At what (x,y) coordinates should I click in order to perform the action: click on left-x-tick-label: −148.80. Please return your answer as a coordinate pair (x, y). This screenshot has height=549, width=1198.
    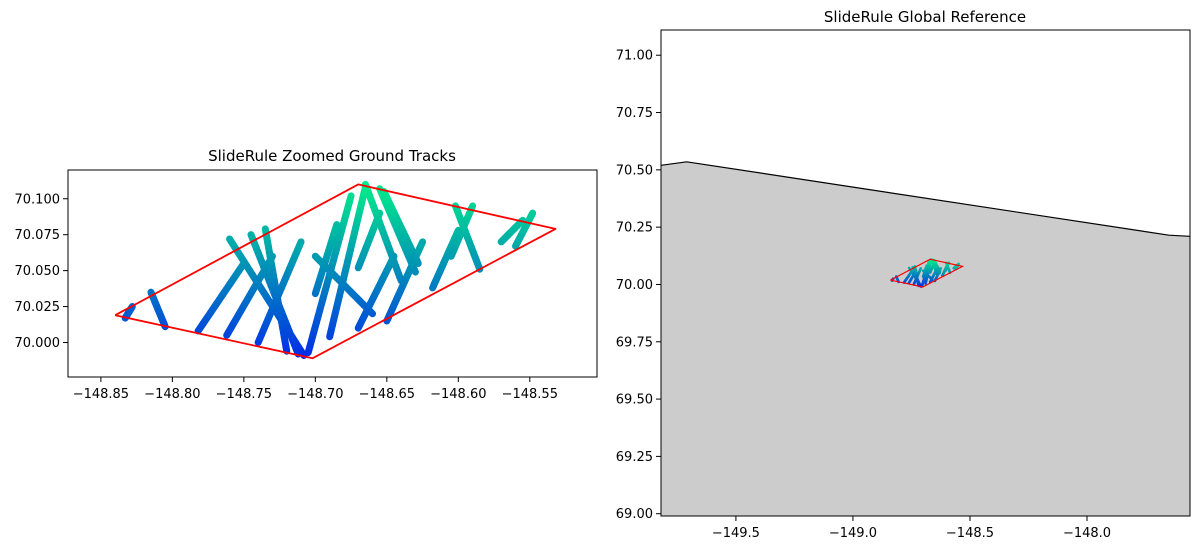
    Looking at the image, I should click on (172, 394).